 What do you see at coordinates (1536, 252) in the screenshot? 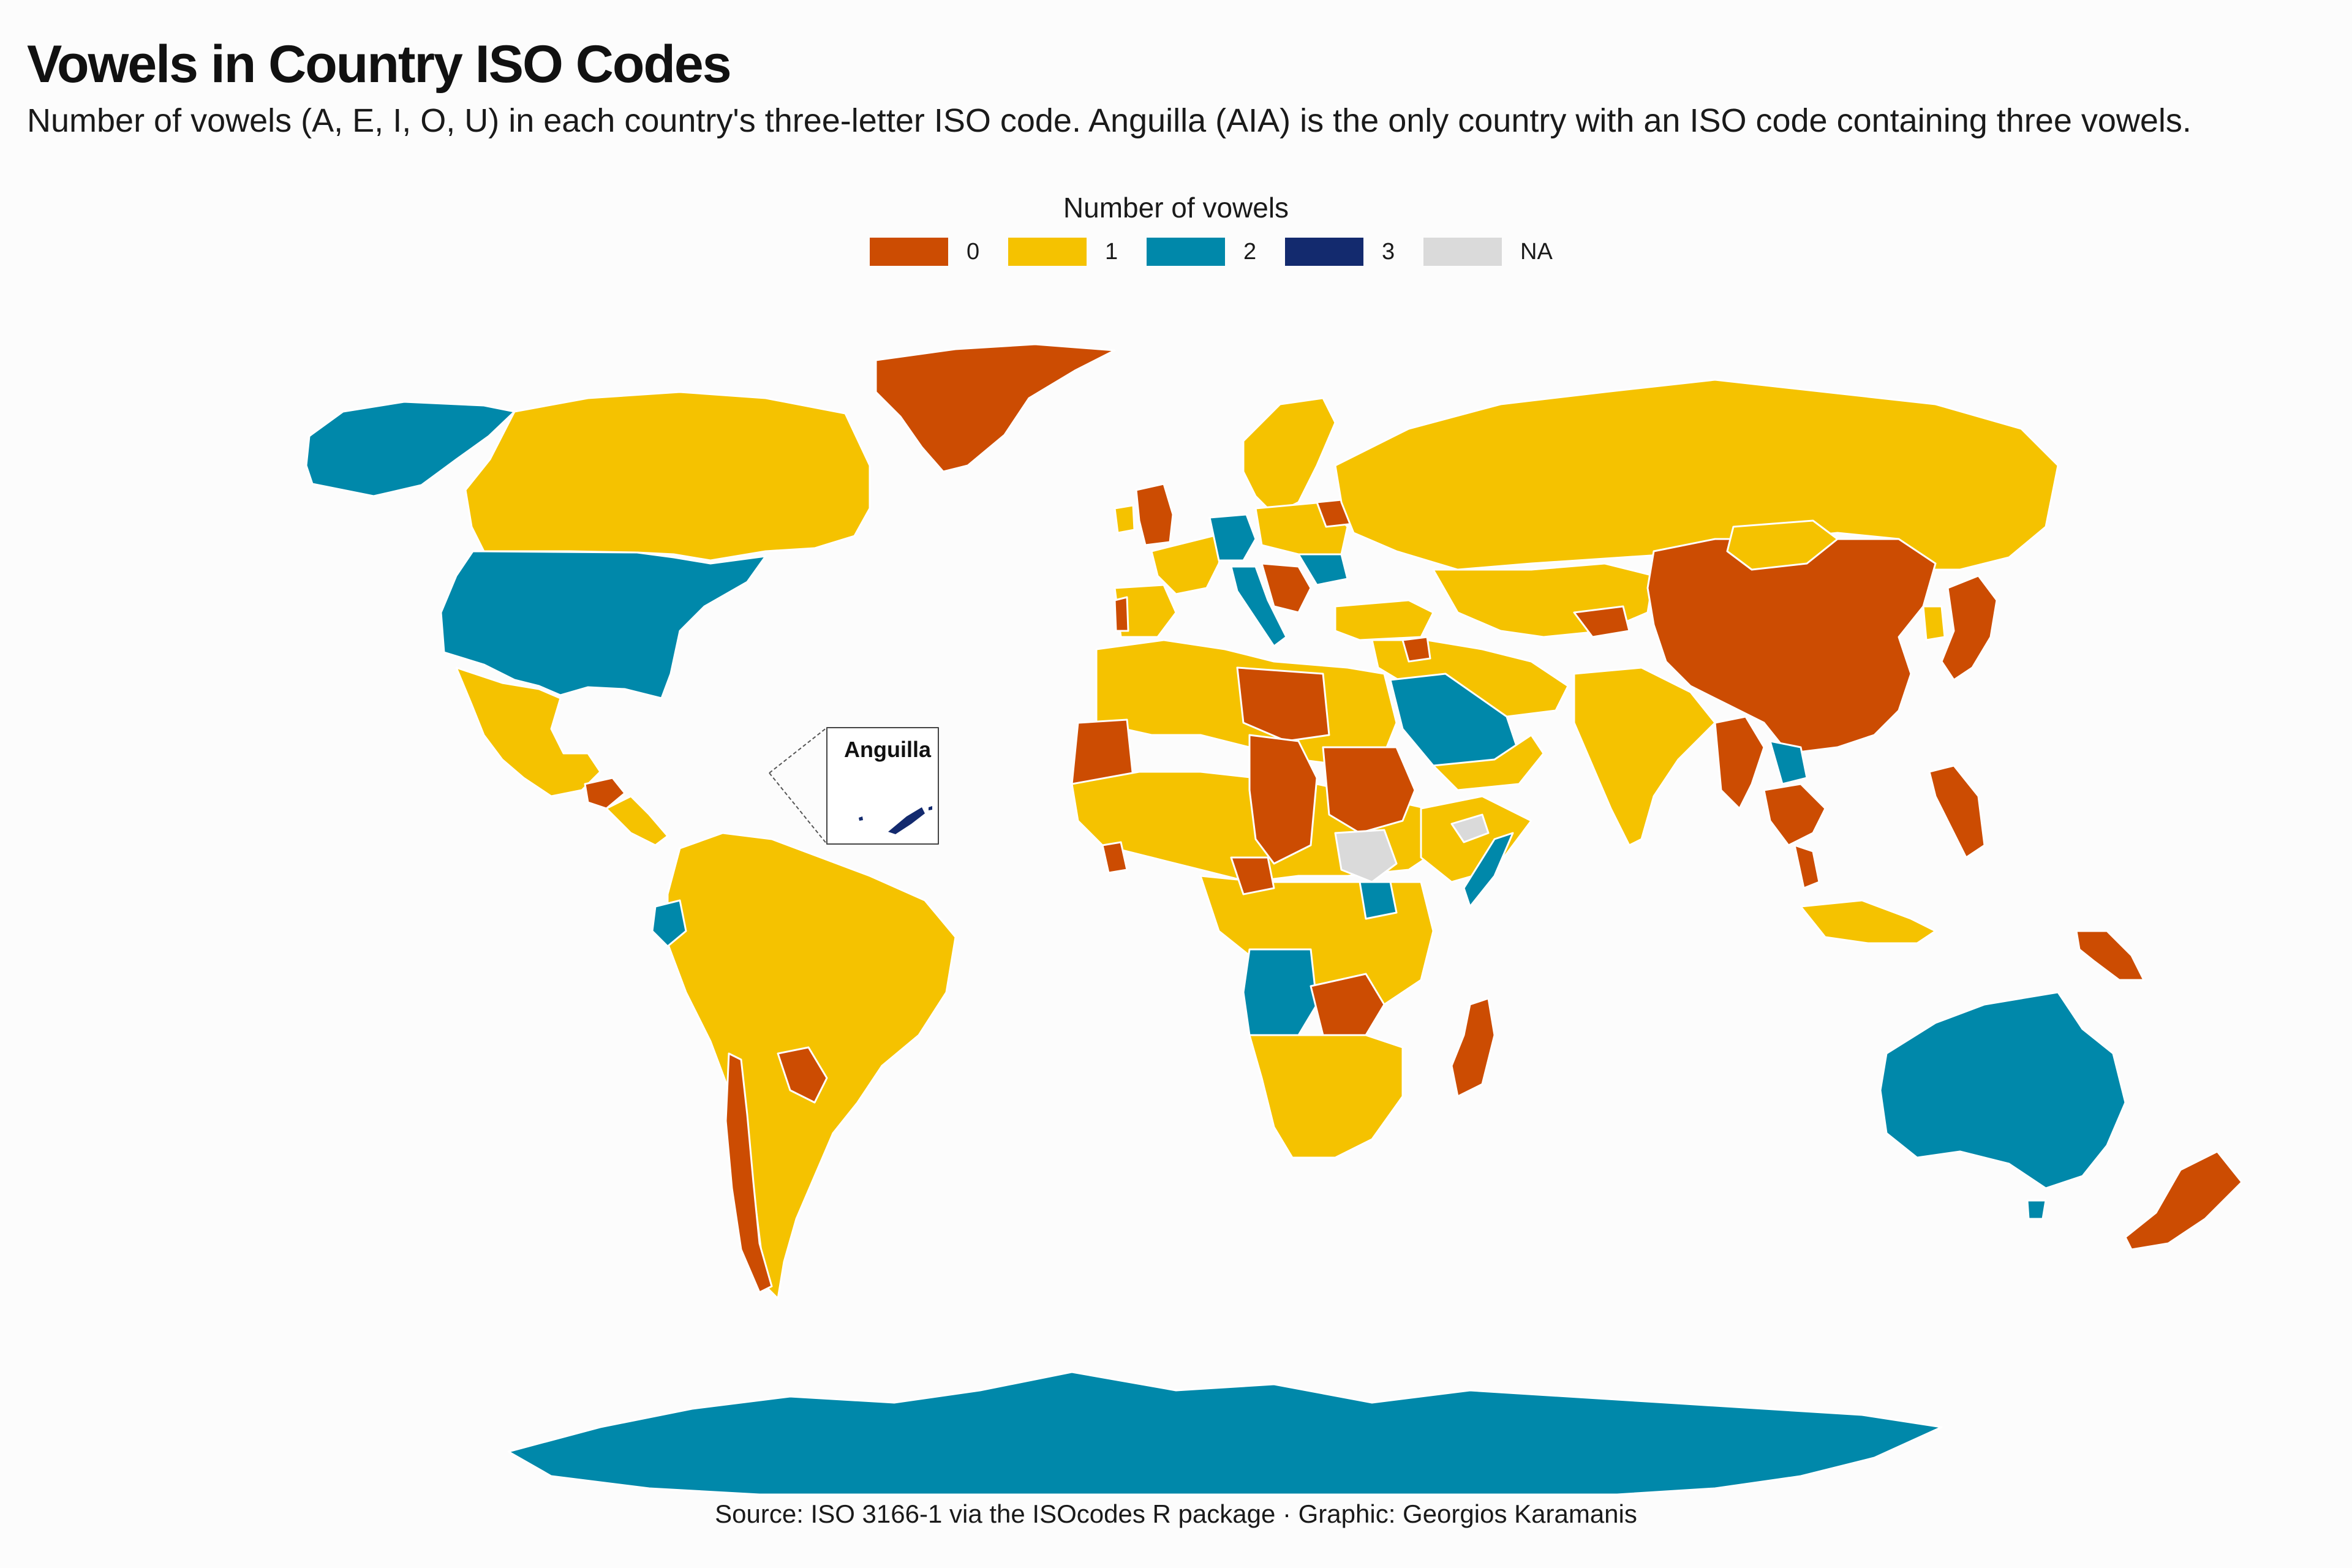
I see `legend-label-na: NA` at bounding box center [1536, 252].